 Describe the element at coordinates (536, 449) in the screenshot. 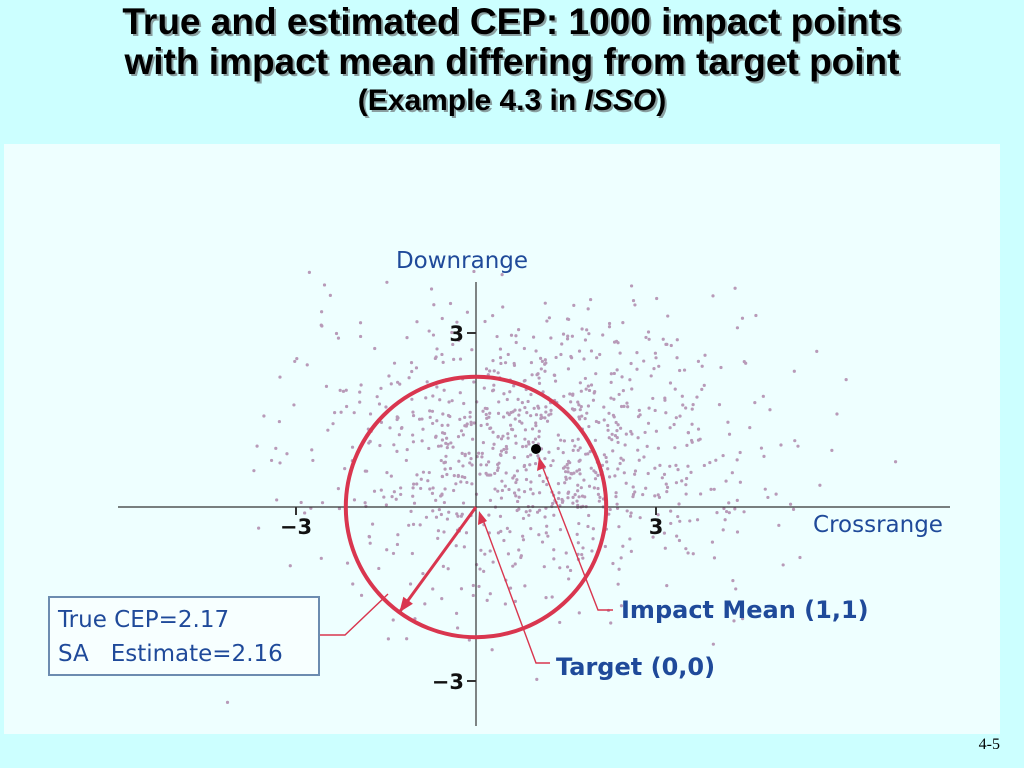

I see `impact-mean-marker` at that location.